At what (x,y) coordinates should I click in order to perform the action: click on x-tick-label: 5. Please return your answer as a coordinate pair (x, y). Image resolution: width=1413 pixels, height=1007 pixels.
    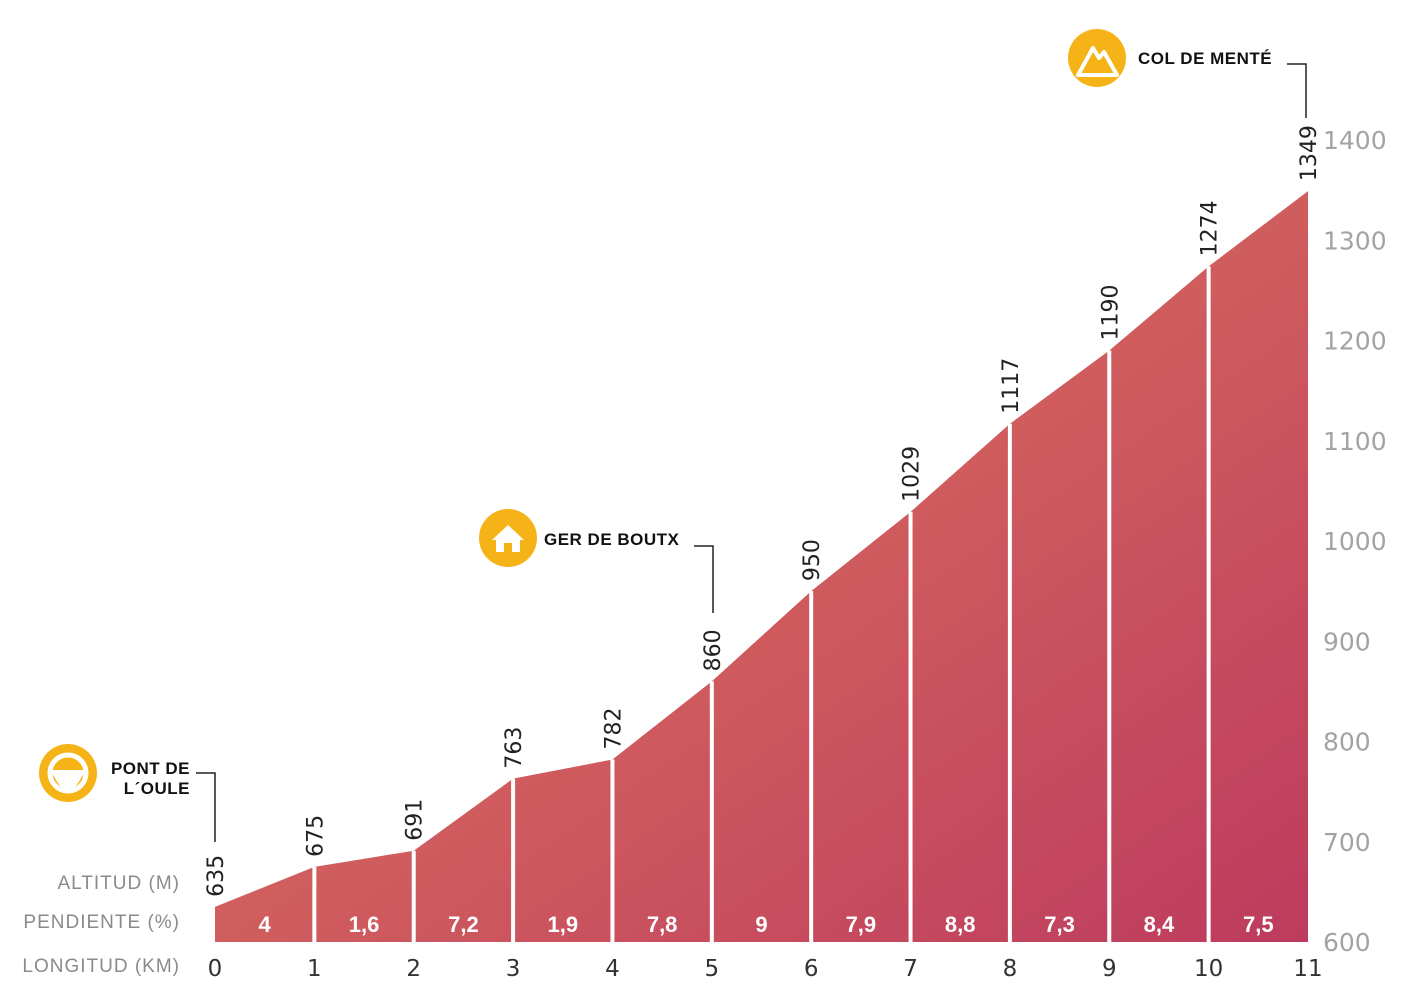
    Looking at the image, I should click on (711, 969).